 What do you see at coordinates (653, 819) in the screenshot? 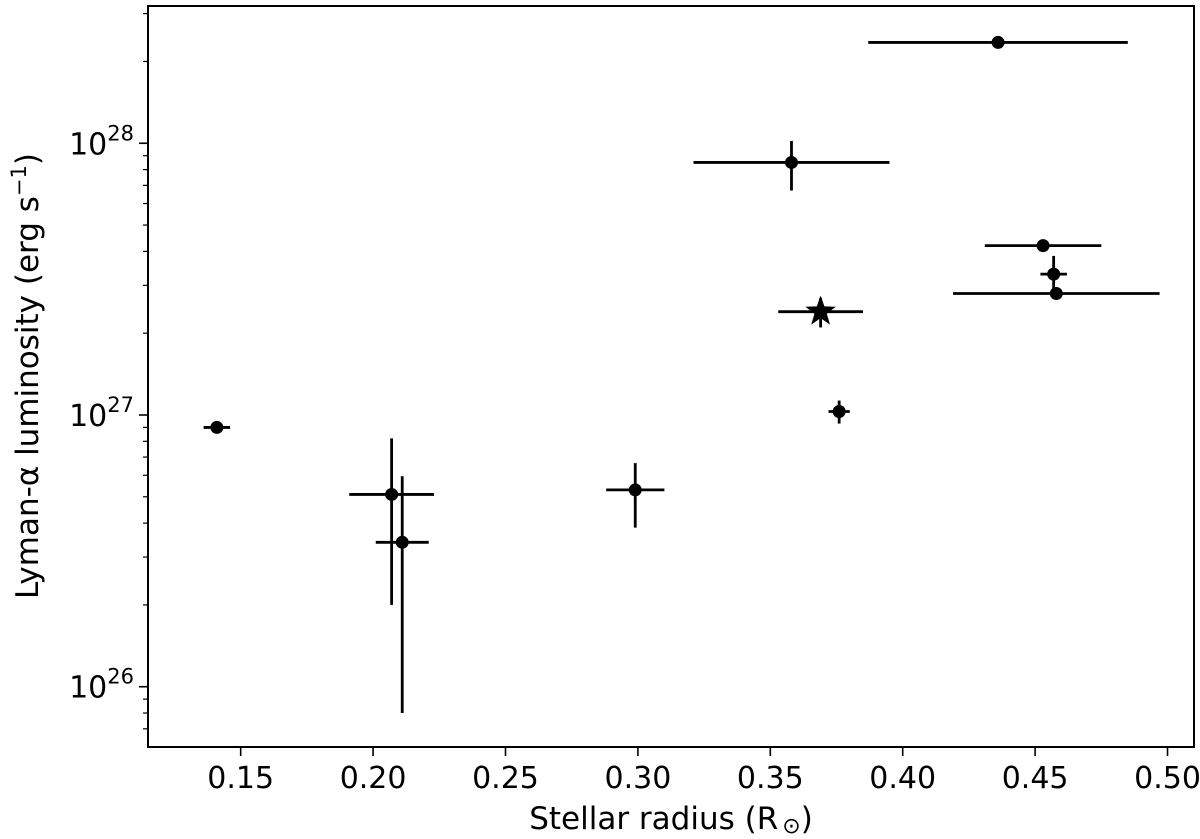
I see `x-axis-title-text: Stellar radius (R` at bounding box center [653, 819].